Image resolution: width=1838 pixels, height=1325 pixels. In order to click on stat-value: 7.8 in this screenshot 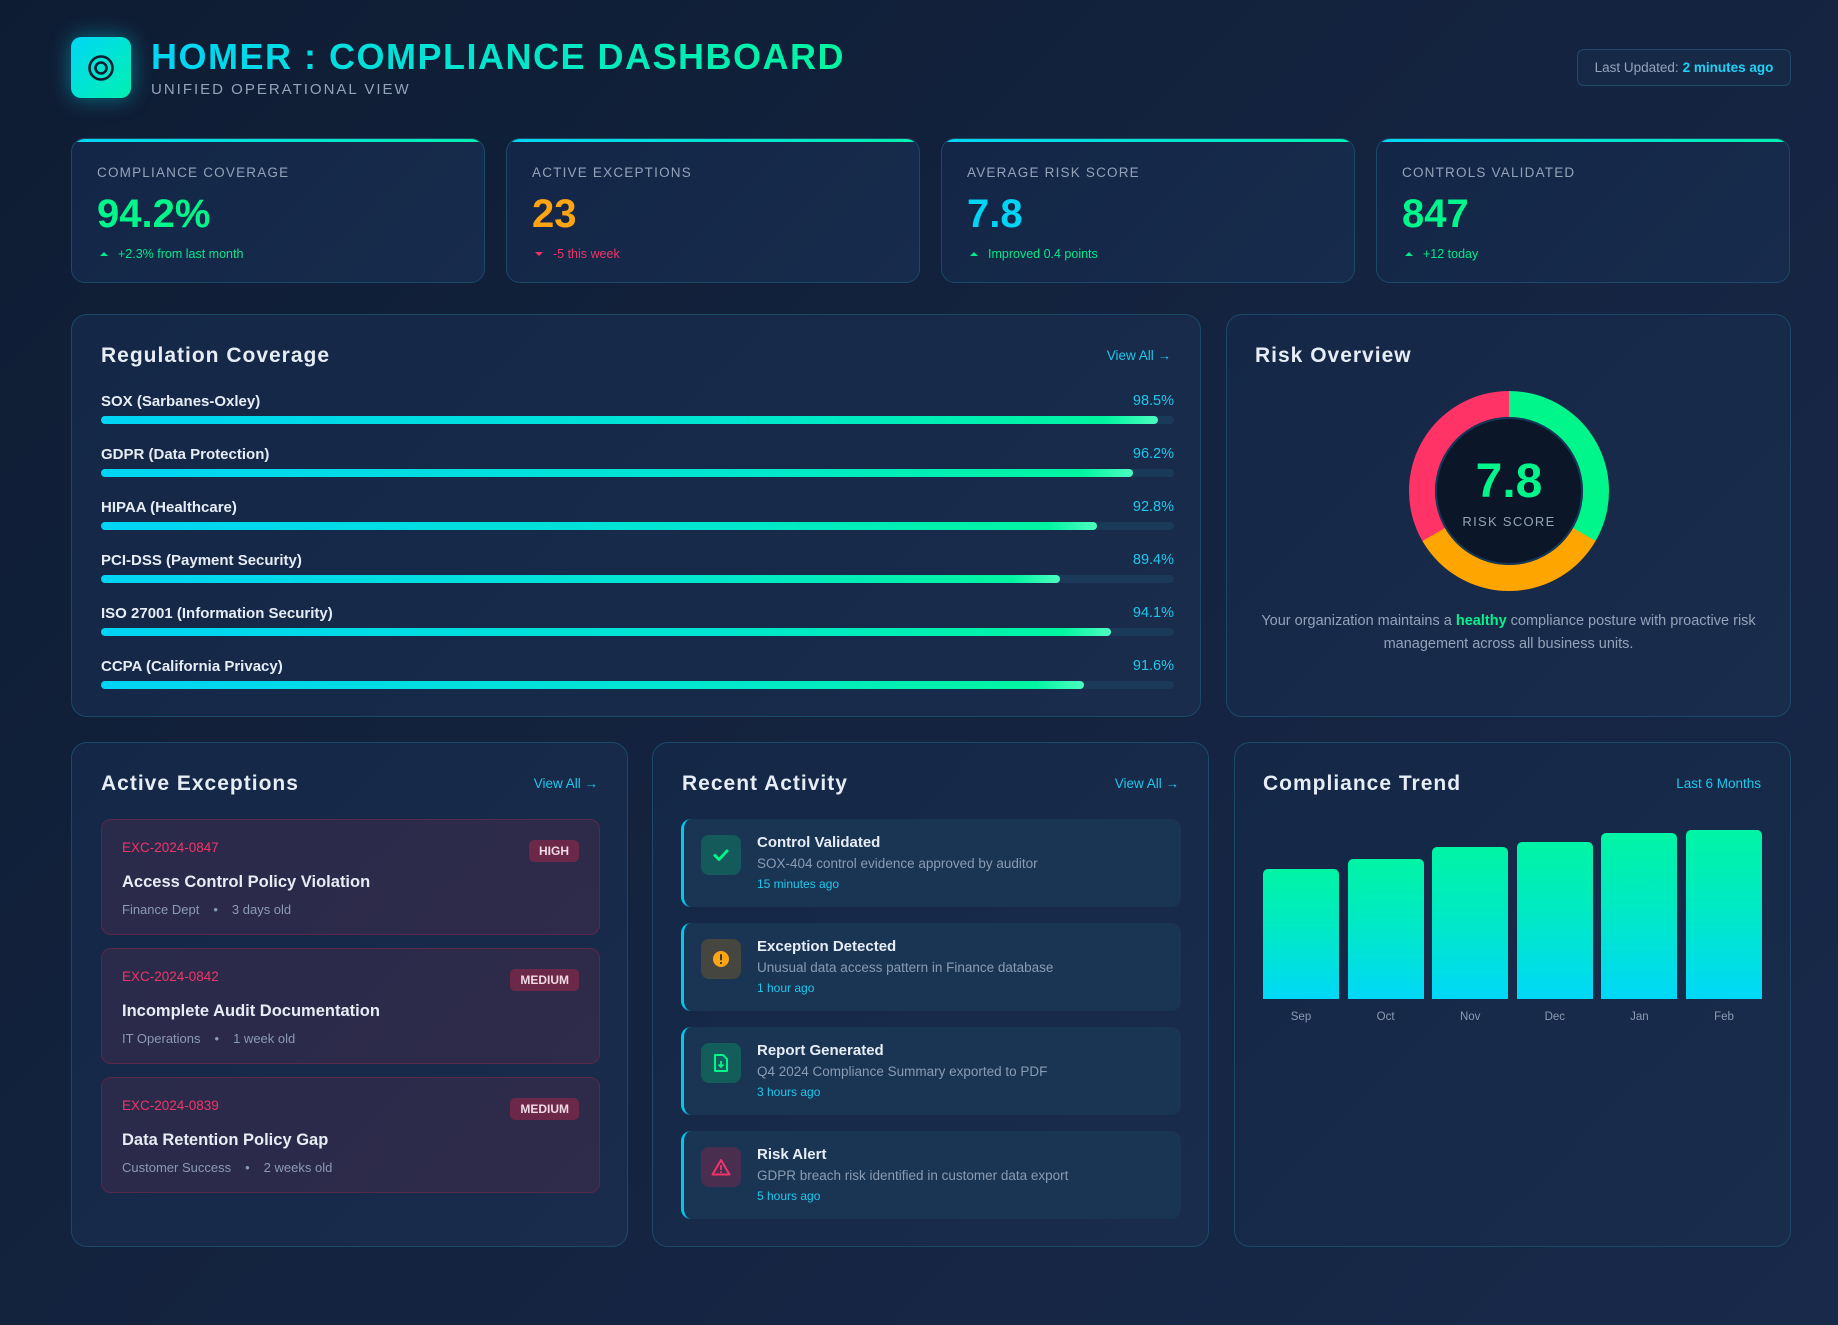, I will do `click(995, 214)`.